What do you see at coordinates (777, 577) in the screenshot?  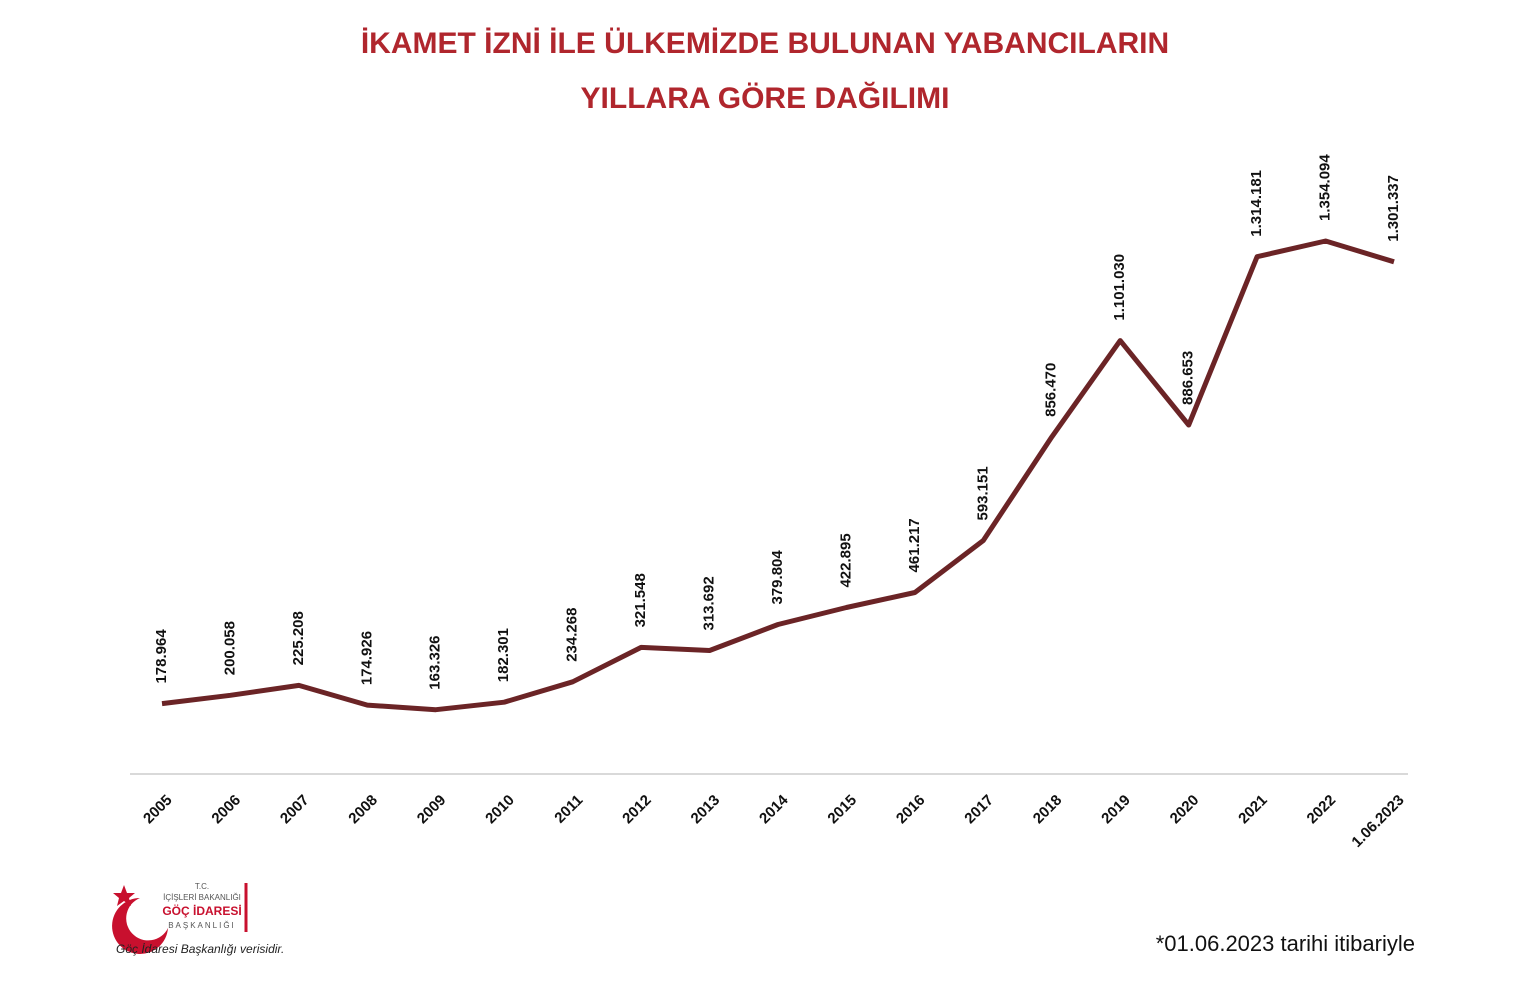 I see `value-label: 379.804` at bounding box center [777, 577].